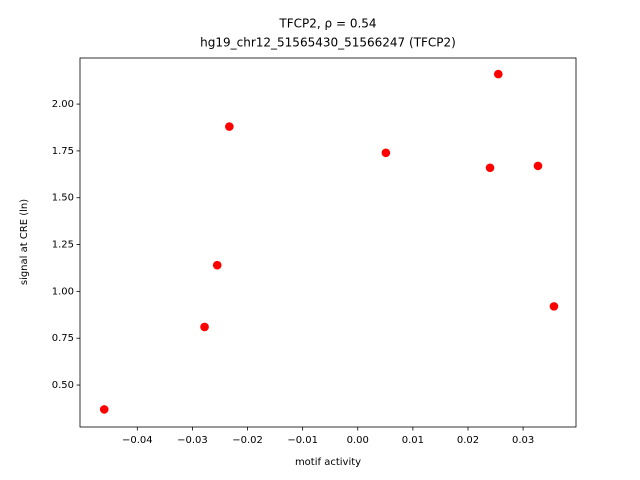  What do you see at coordinates (328, 462) in the screenshot?
I see `x-axis-label: motif activity` at bounding box center [328, 462].